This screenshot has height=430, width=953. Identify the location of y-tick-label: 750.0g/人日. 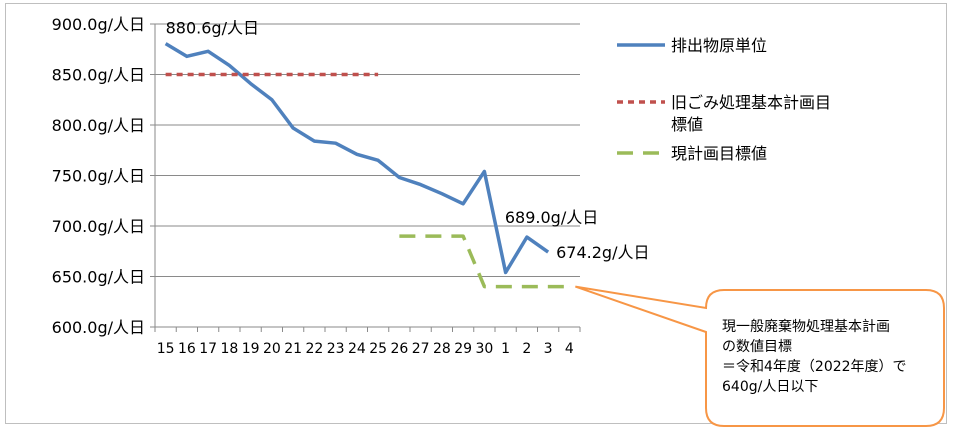
(98, 176).